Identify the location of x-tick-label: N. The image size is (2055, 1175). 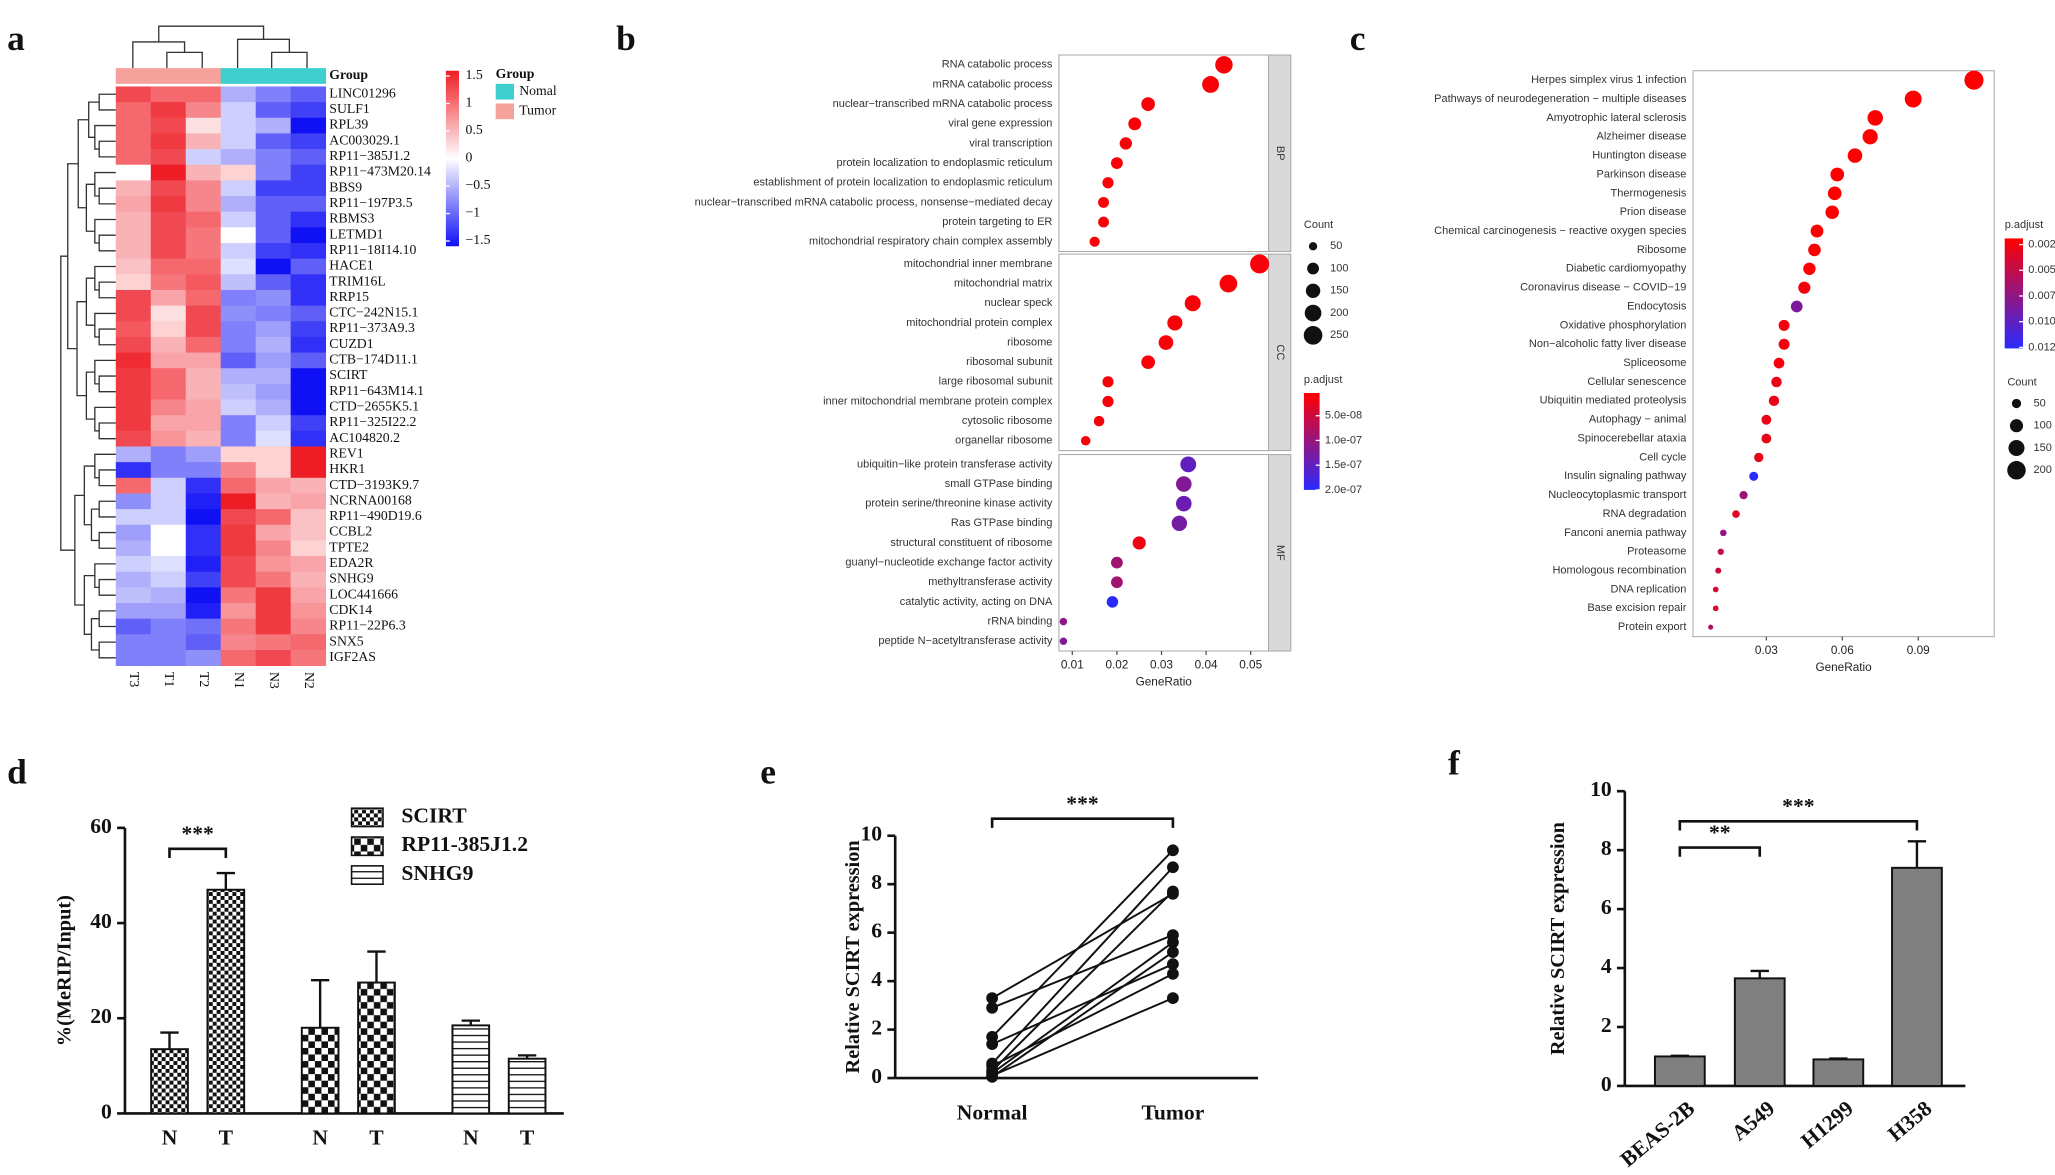
(471, 1138).